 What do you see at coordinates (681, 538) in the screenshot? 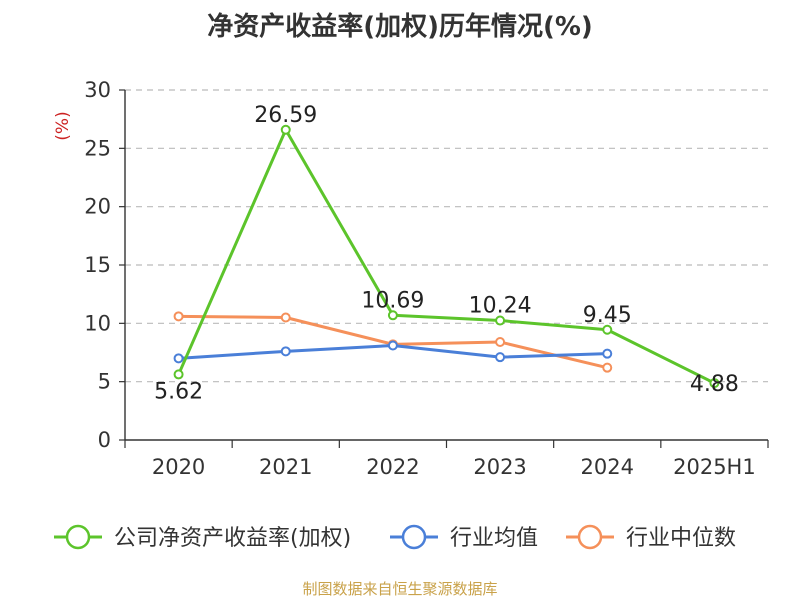
I see `legend-label: 行业中位数` at bounding box center [681, 538].